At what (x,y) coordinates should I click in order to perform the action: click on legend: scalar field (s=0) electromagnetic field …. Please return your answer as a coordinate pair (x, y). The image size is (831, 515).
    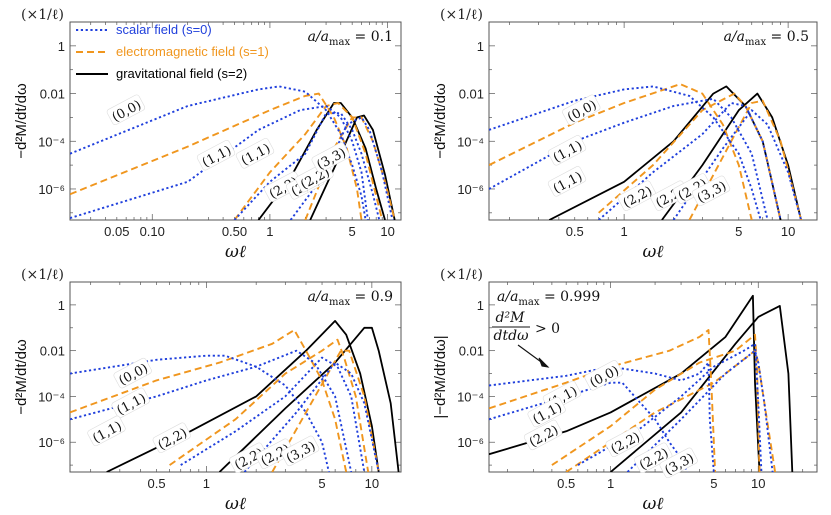
    Looking at the image, I should click on (172, 51).